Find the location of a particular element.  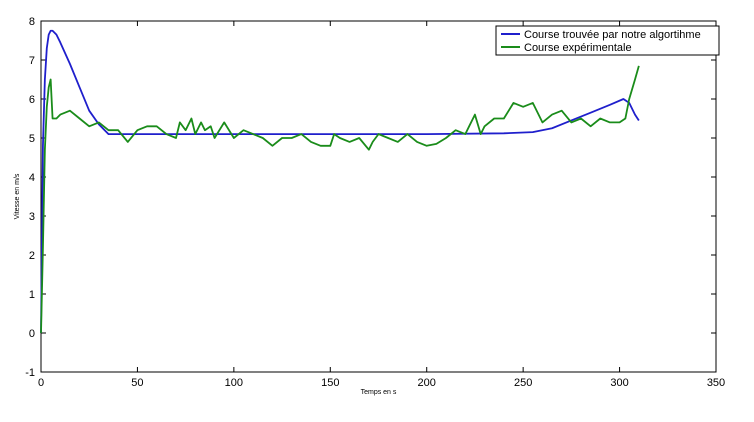

legend-label-experimental: Course expérimentale is located at coordinates (578, 48).